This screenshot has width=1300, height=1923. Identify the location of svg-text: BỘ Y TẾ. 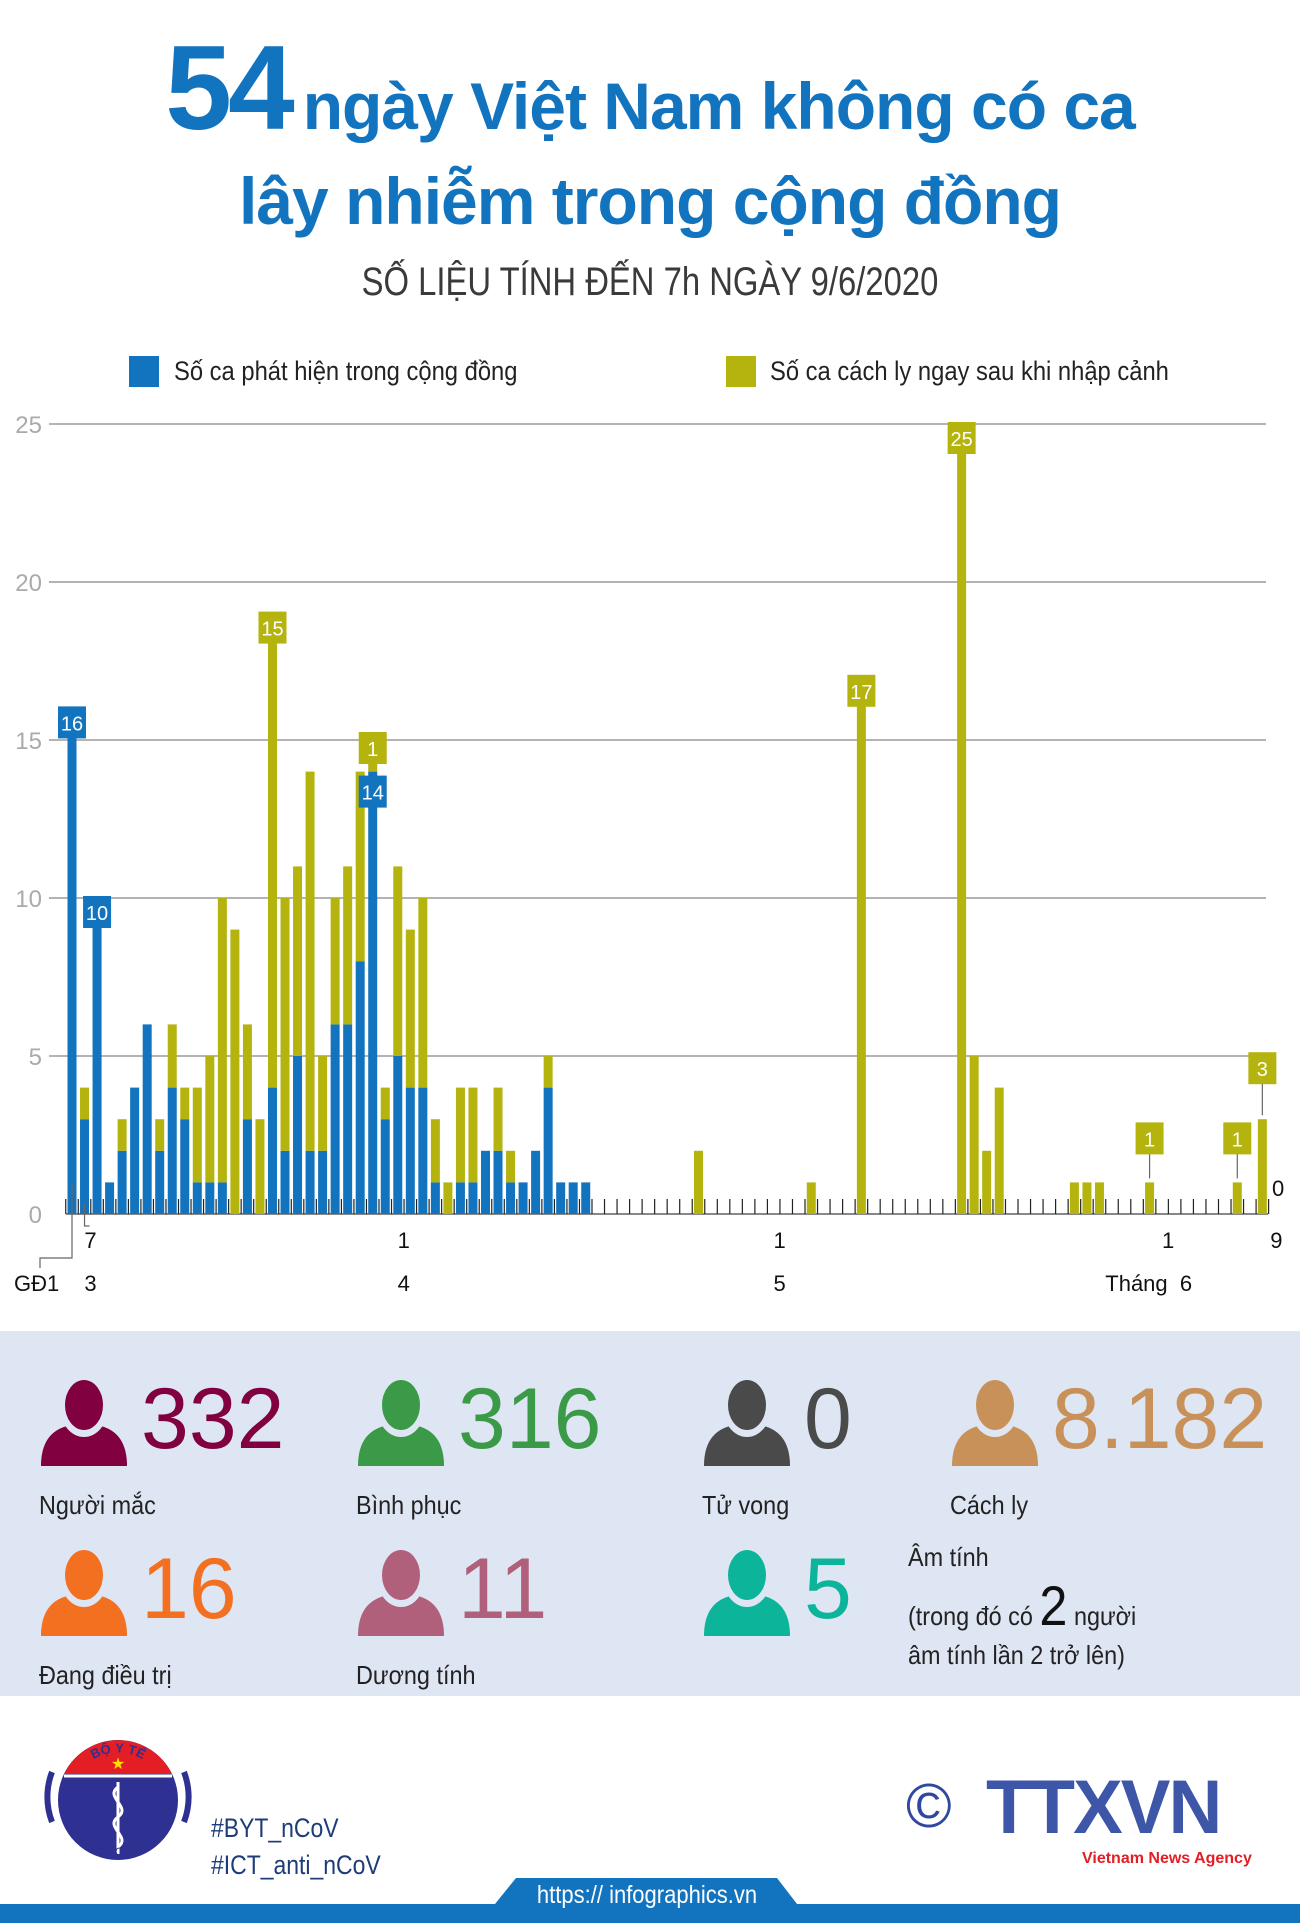
(118, 1751).